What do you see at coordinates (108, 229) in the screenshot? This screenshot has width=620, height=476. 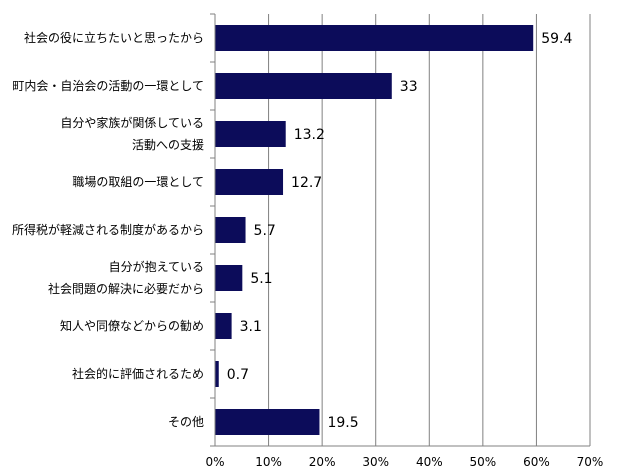 I see `category-label: 所得税が軽減される制度があるから` at bounding box center [108, 229].